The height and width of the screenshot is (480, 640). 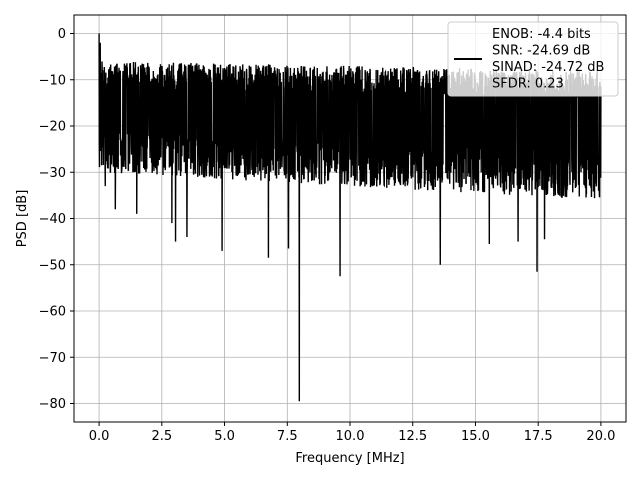 I want to click on y-axis-ticks: 0 −10 −20 −30 −40 −50 −60 −70 −80, so click(x=56, y=219).